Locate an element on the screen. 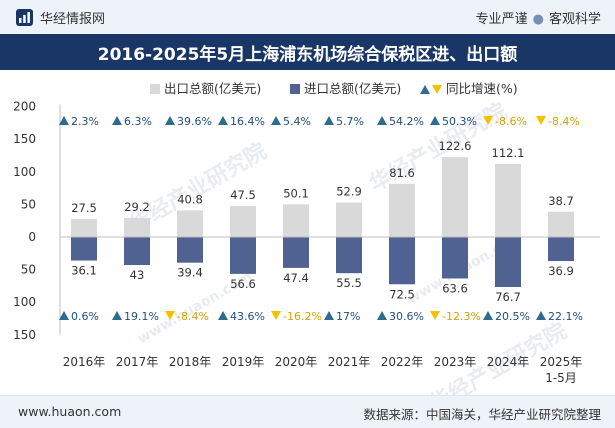 Image resolution: width=615 pixels, height=428 pixels. export-value-label: 122.6 is located at coordinates (455, 146).